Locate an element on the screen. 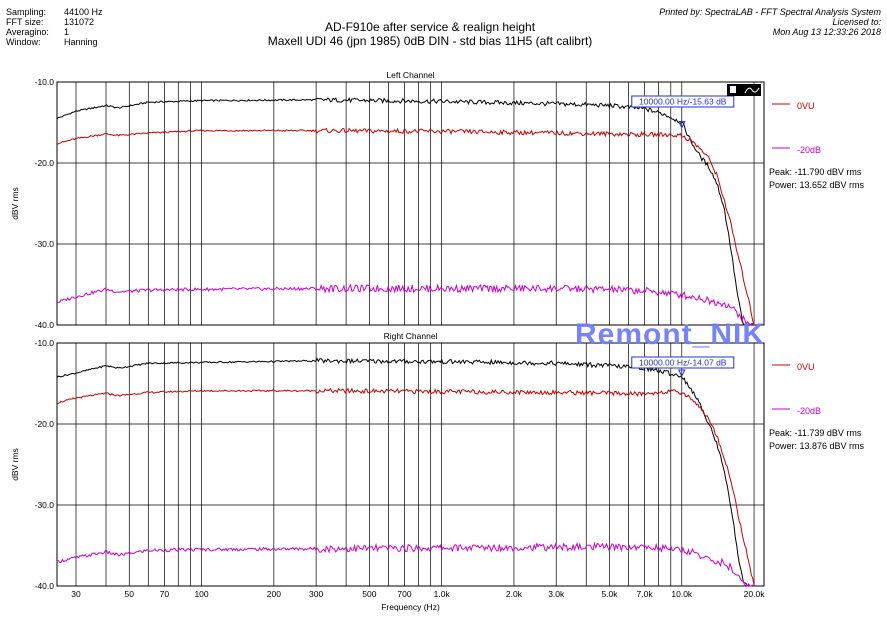 Image resolution: width=887 pixels, height=627 pixels. averaging-label: Averagino: is located at coordinates (27, 32).